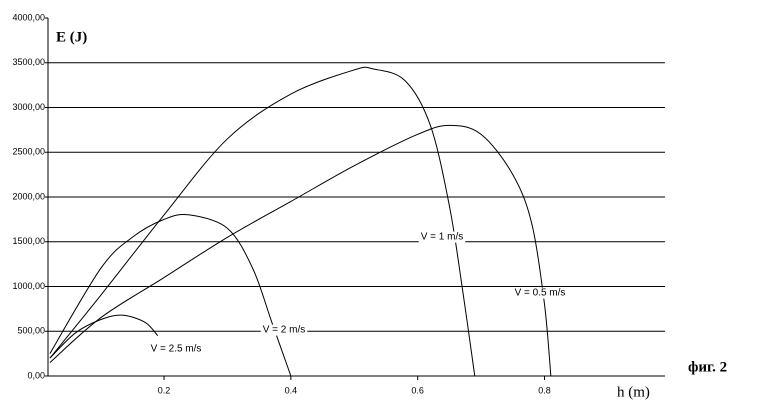 The image size is (773, 406). What do you see at coordinates (28, 62) in the screenshot?
I see `y-tick-label: 3500,00` at bounding box center [28, 62].